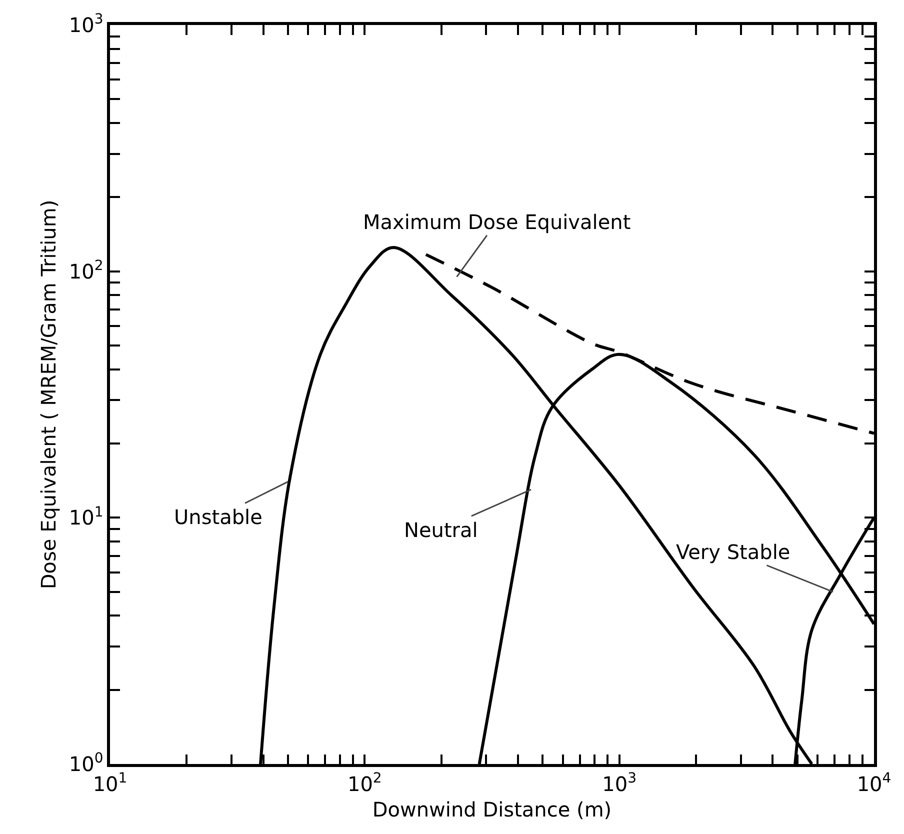 The image size is (904, 834). What do you see at coordinates (86, 271) in the screenshot?
I see `y-tick-label: 10$^{2}$` at bounding box center [86, 271].